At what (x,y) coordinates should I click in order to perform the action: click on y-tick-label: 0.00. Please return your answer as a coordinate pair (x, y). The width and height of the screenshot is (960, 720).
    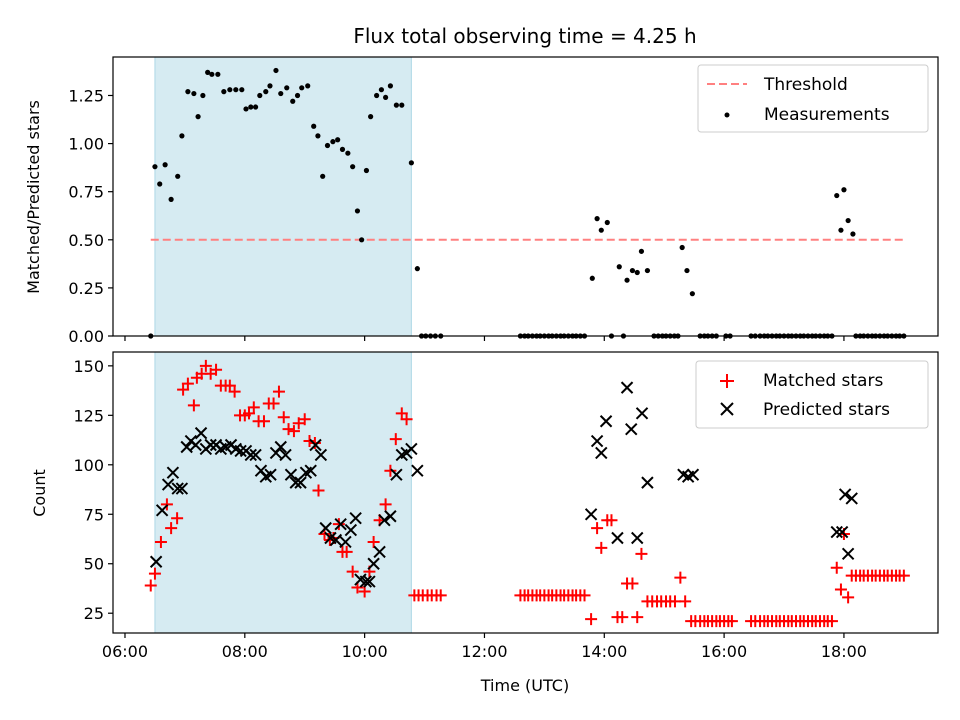
    Looking at the image, I should click on (86, 336).